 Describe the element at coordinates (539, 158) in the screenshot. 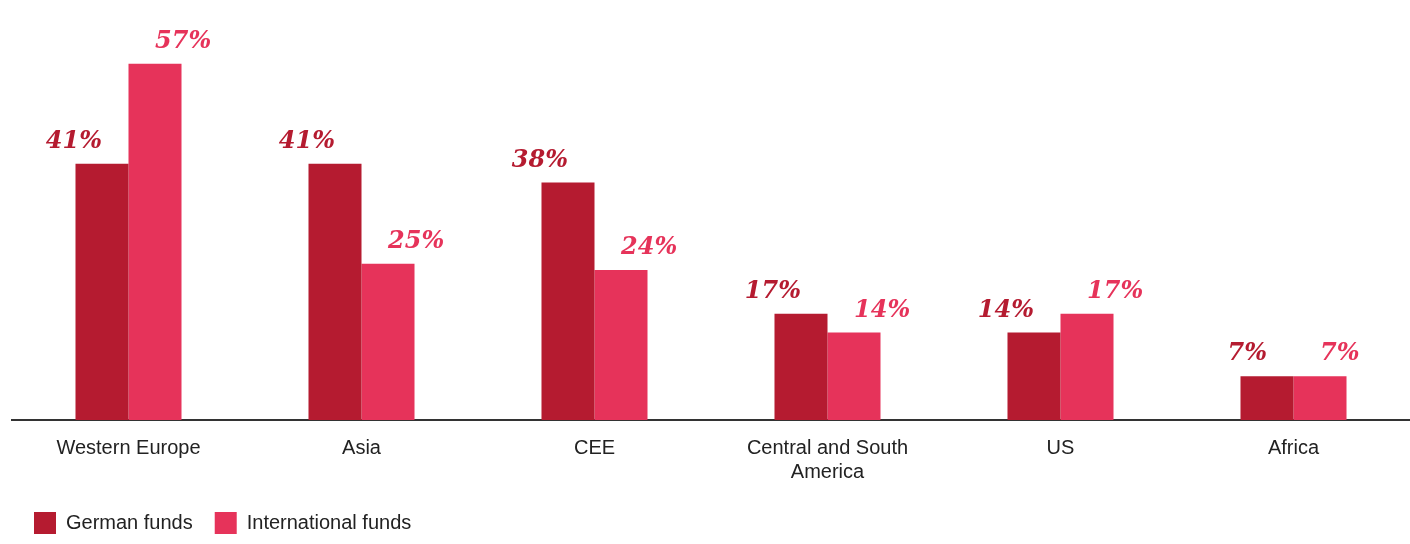

I see `data-label: 38%` at that location.